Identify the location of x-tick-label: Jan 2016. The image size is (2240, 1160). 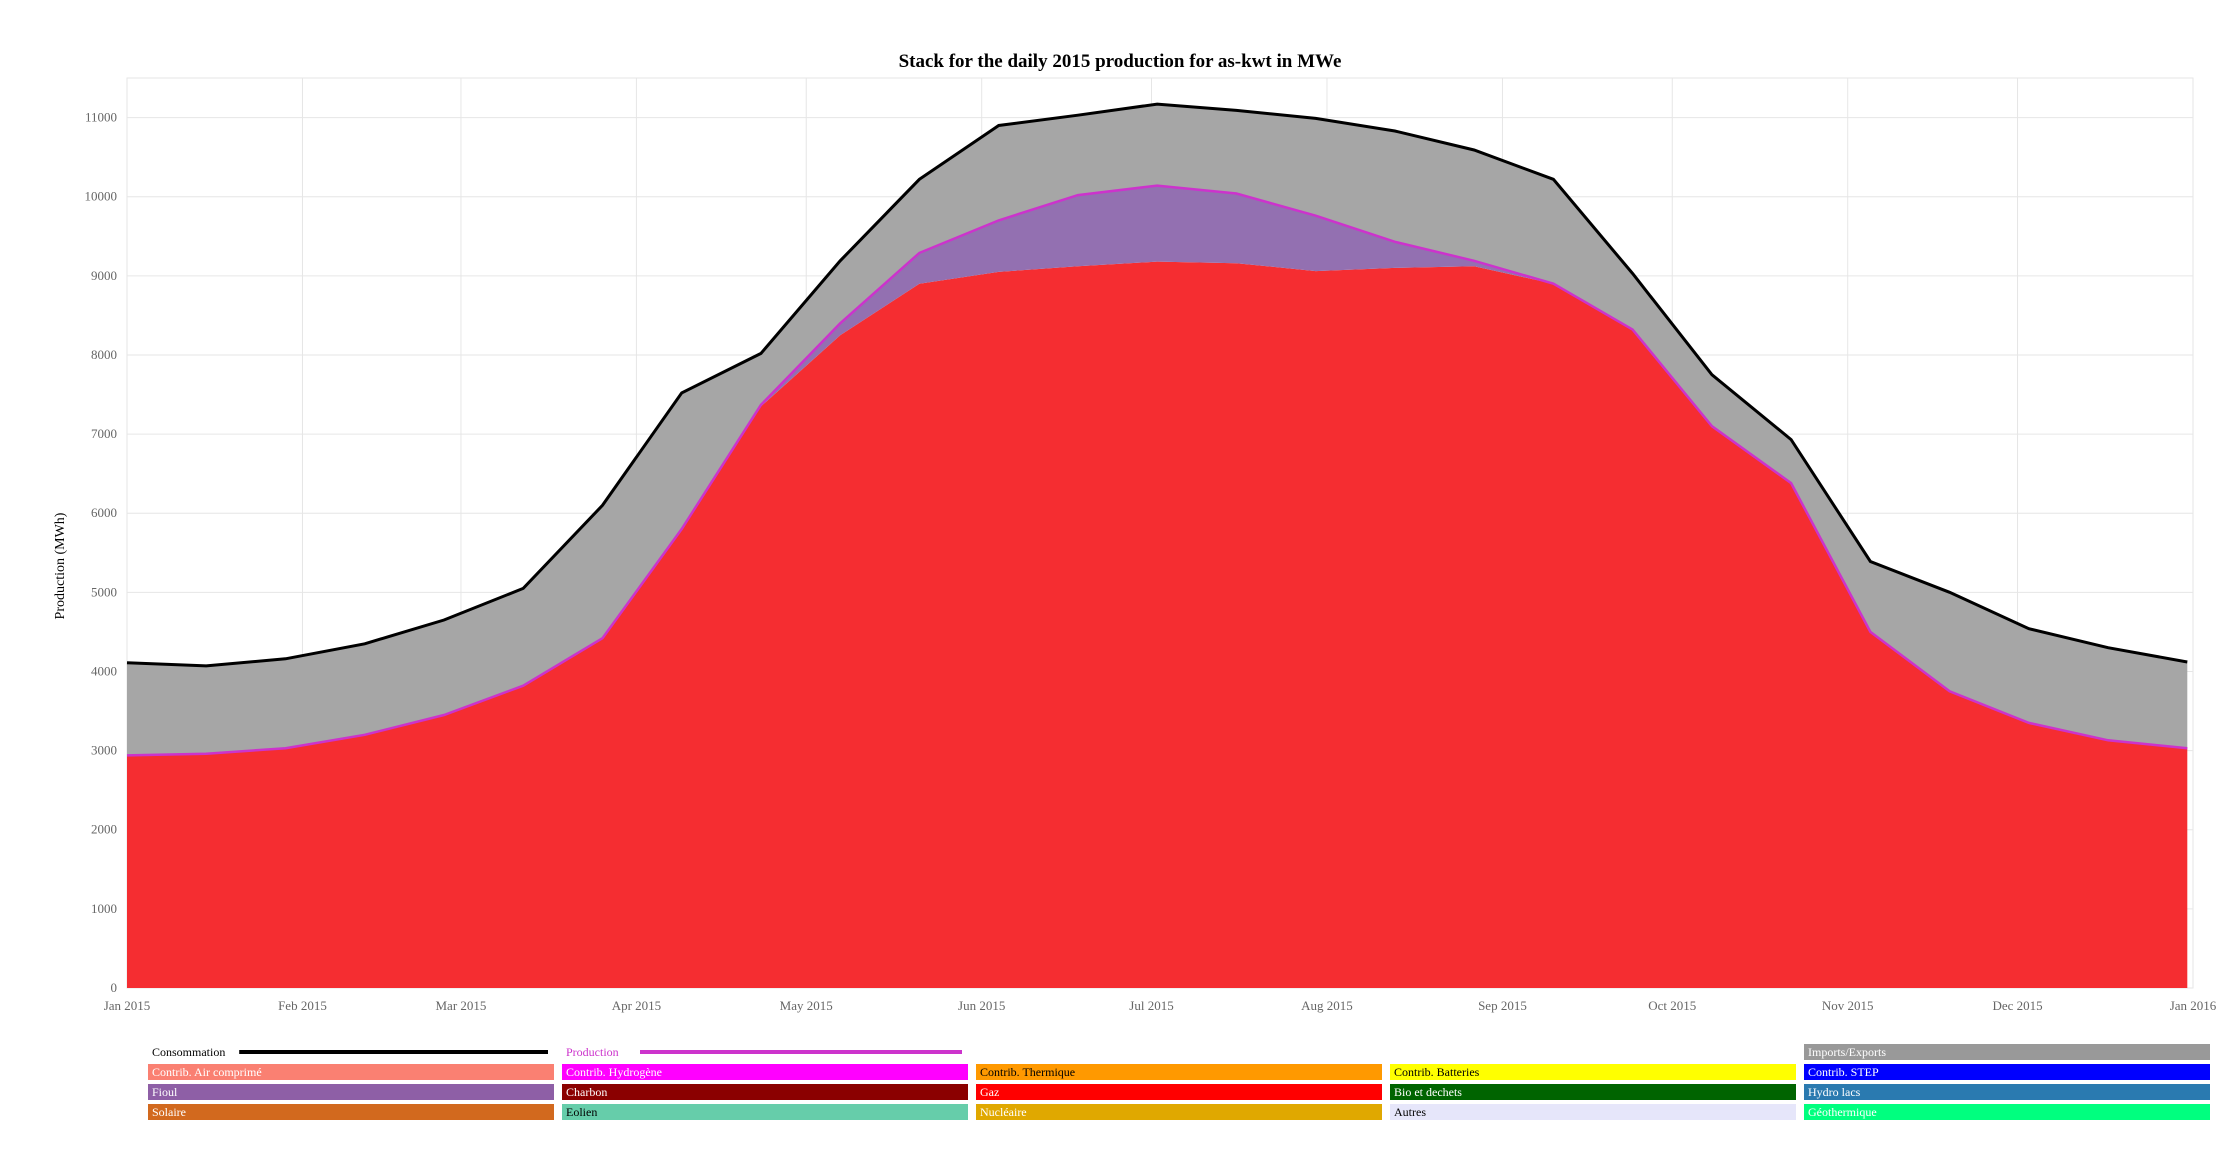
(2193, 1005).